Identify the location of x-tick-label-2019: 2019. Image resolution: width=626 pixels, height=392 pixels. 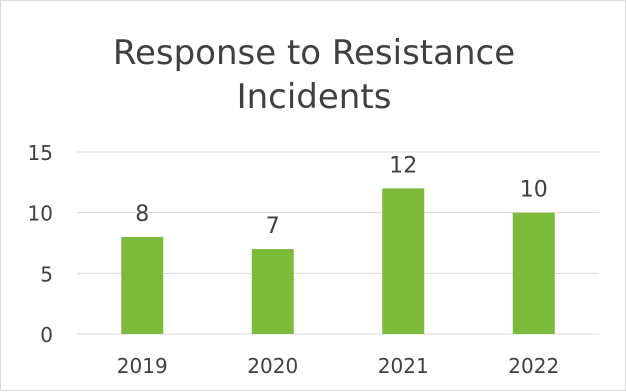
(142, 366).